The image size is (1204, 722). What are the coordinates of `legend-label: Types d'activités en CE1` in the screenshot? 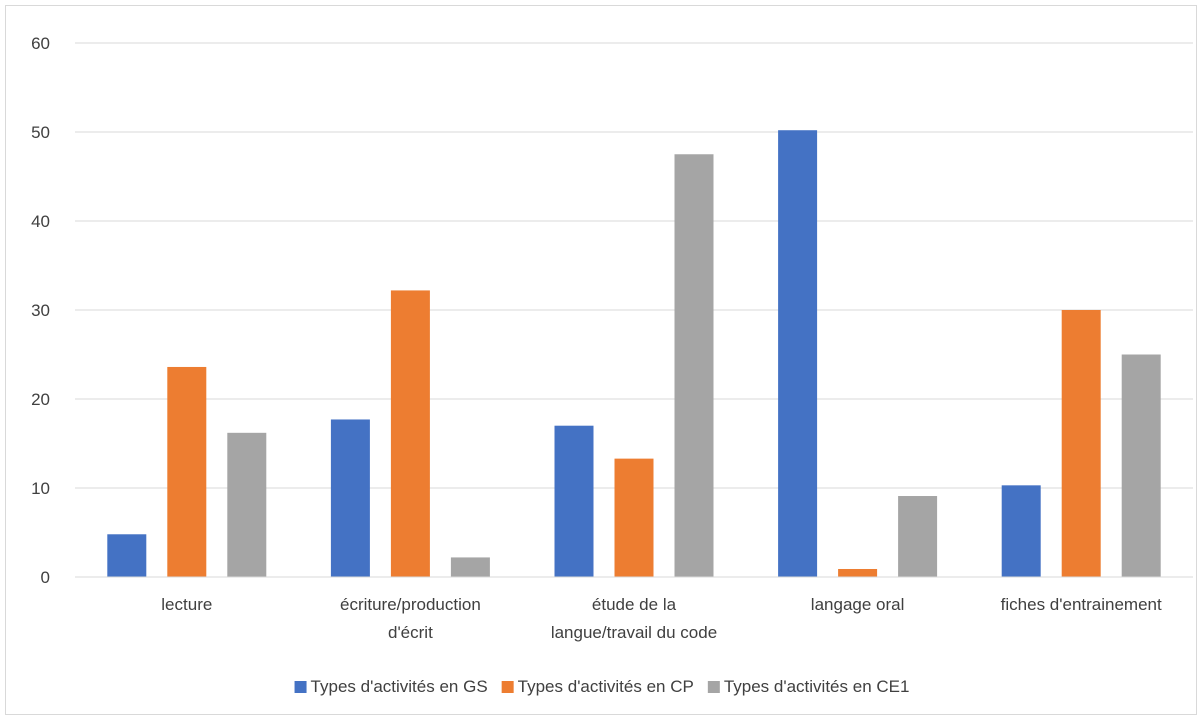 It's located at (817, 686).